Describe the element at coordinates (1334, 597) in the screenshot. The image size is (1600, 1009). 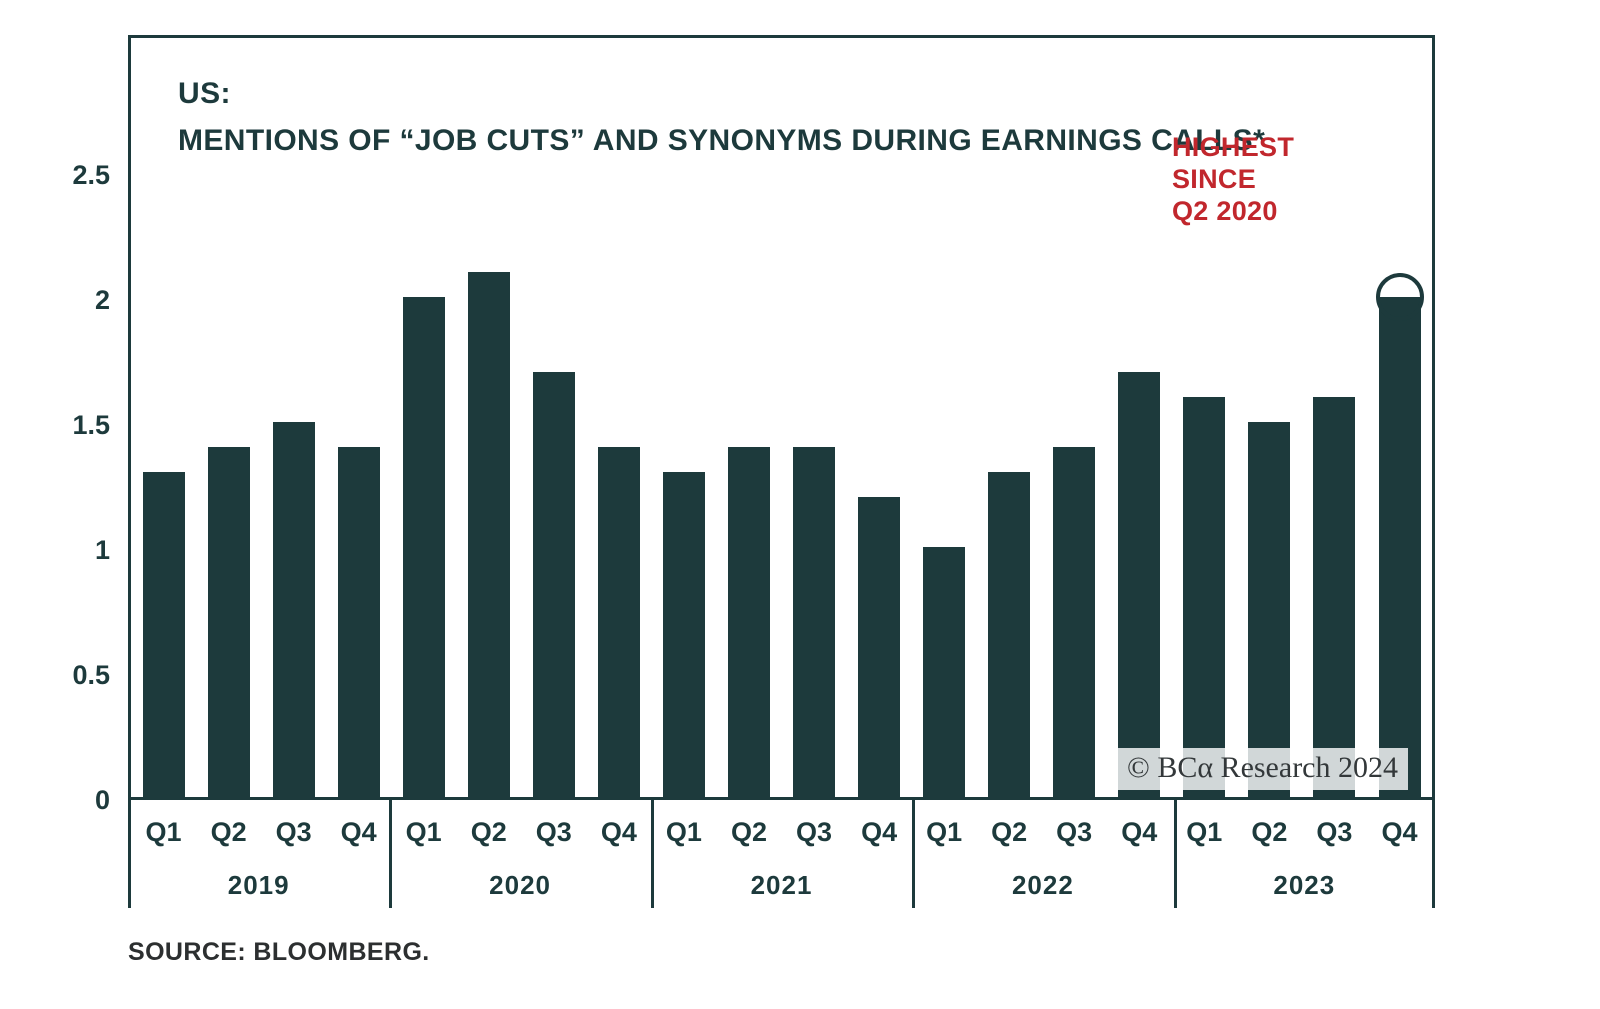
I see `bar-2023-Q3` at that location.